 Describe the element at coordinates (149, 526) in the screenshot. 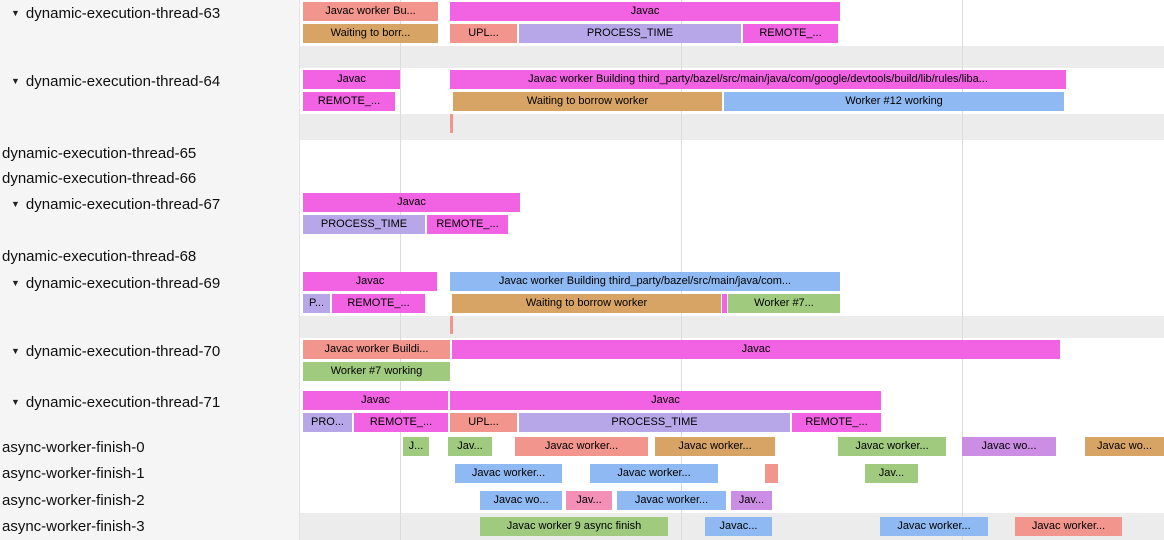

I see `sidebar-row-async-worker-finish-3: async-worker-finish-3` at that location.